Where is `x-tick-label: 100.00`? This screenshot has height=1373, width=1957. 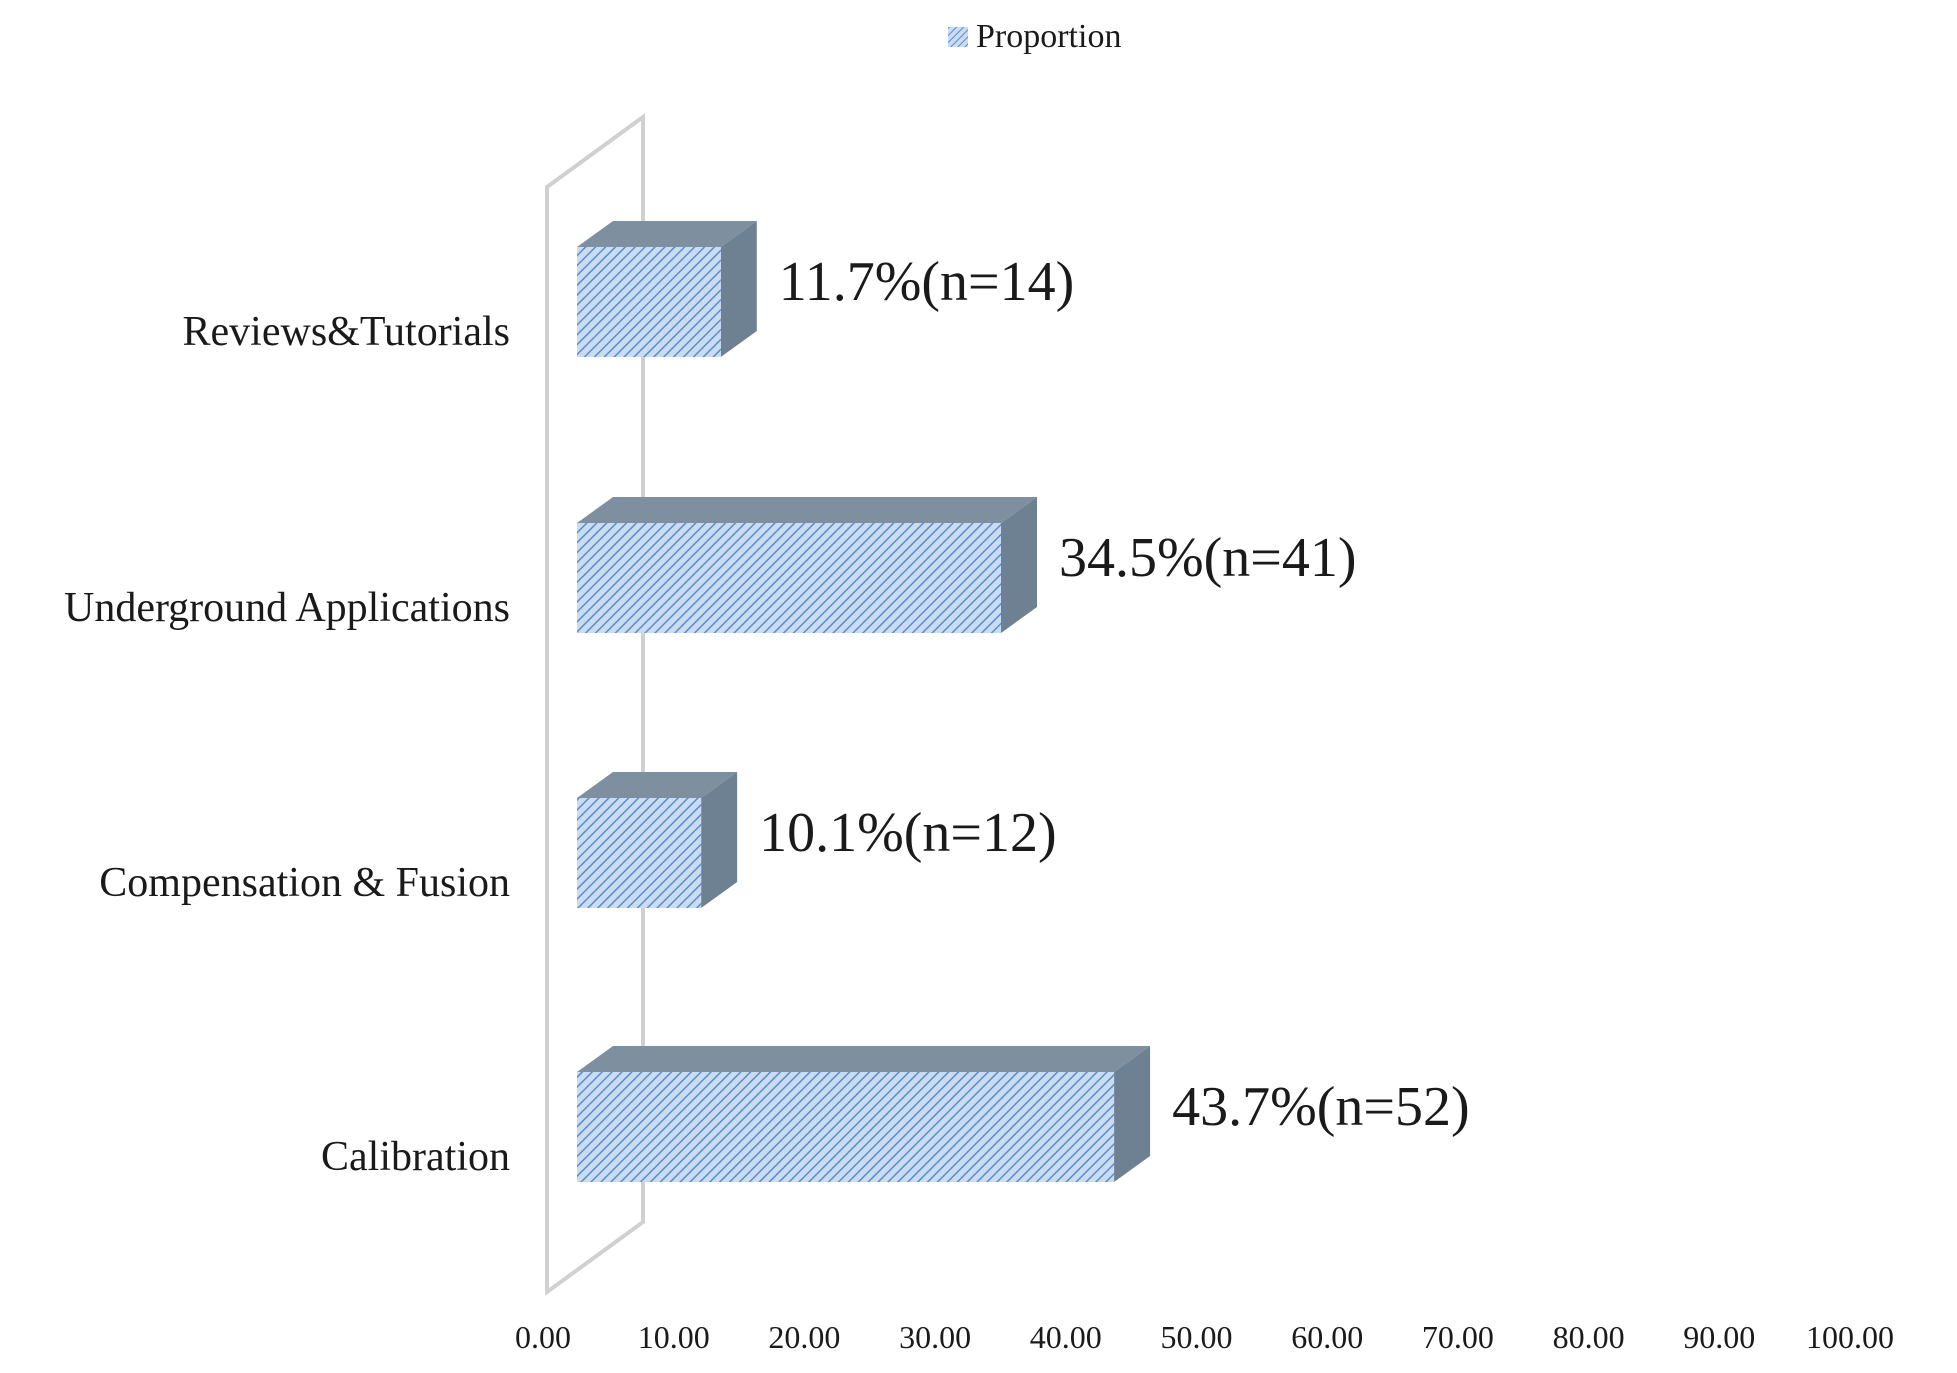 x-tick-label: 100.00 is located at coordinates (1850, 1337).